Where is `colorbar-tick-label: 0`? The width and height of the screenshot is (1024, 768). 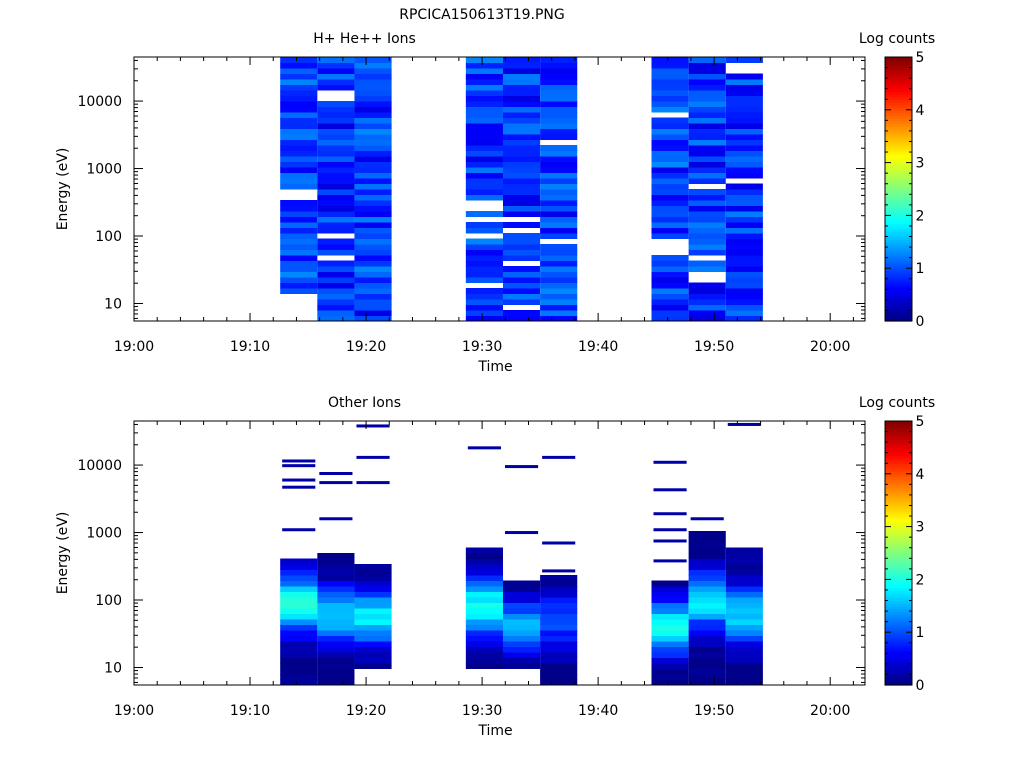
colorbar-tick-label: 0 is located at coordinates (920, 322).